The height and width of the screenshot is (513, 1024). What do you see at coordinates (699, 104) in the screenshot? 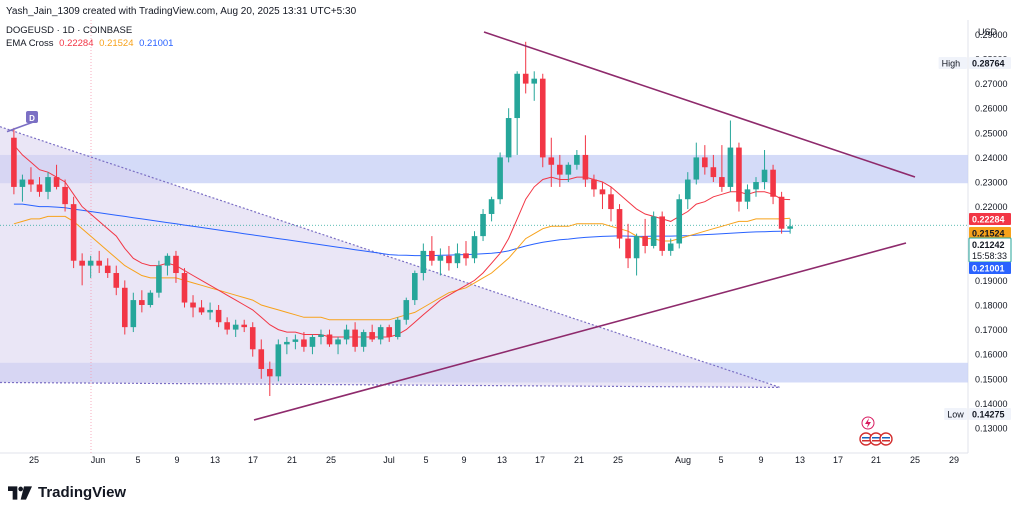
I see `descending-resistance-trendline` at bounding box center [699, 104].